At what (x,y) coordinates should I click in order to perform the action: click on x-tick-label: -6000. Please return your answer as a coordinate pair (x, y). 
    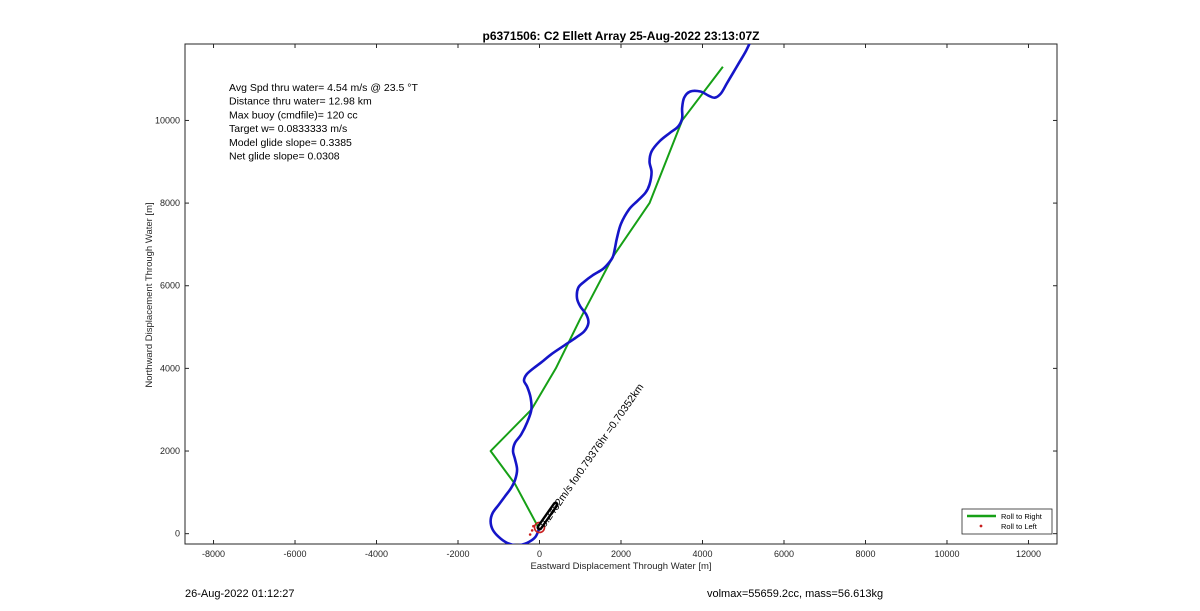
    Looking at the image, I should click on (295, 554).